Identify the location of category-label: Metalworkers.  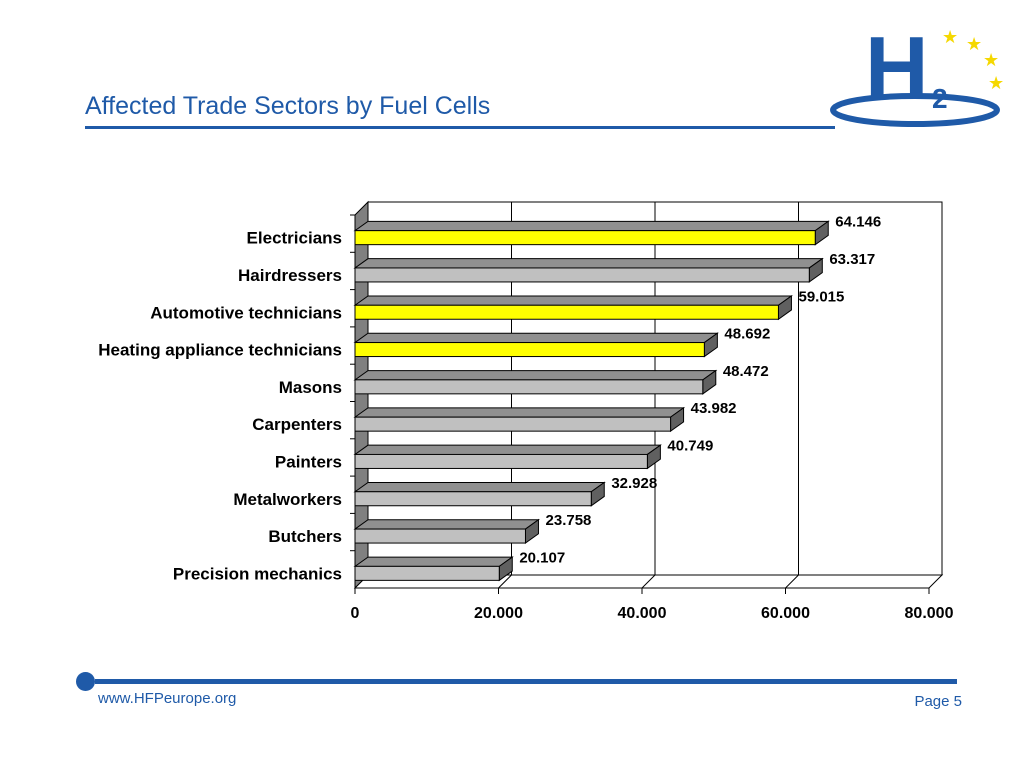
(287, 499).